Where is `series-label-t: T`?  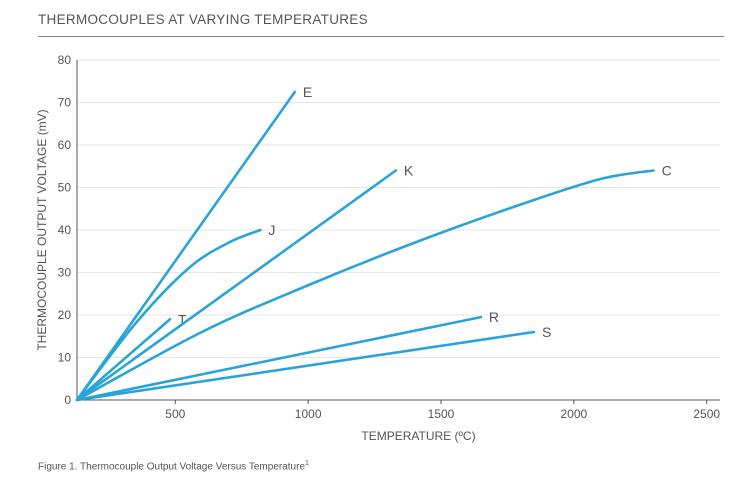
series-label-t: T is located at coordinates (182, 319).